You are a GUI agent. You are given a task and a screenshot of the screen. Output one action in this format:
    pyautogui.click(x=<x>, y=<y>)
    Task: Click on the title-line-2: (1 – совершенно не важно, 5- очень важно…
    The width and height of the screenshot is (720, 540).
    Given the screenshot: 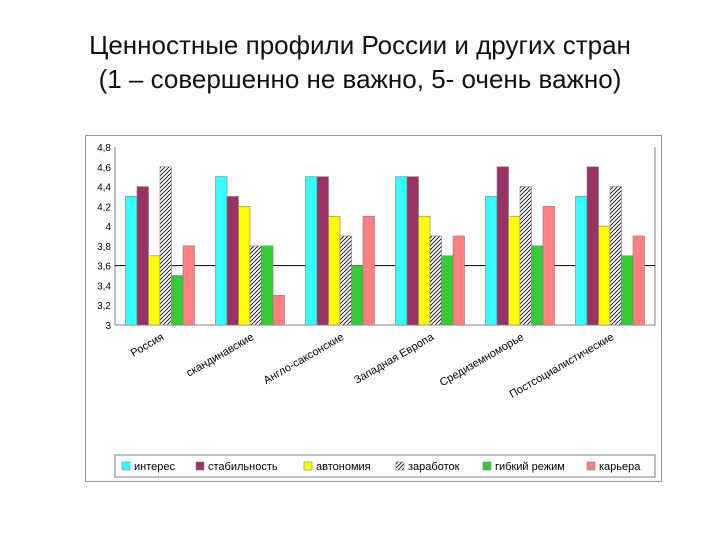 What is the action you would take?
    pyautogui.click(x=360, y=79)
    